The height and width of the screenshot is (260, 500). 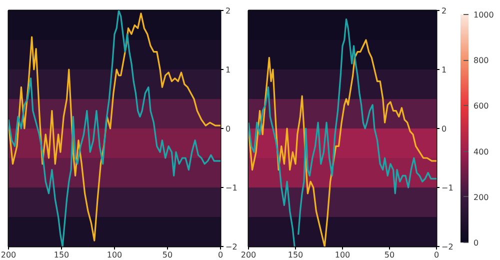 I want to click on color-bar-label: 1000, so click(x=484, y=15).